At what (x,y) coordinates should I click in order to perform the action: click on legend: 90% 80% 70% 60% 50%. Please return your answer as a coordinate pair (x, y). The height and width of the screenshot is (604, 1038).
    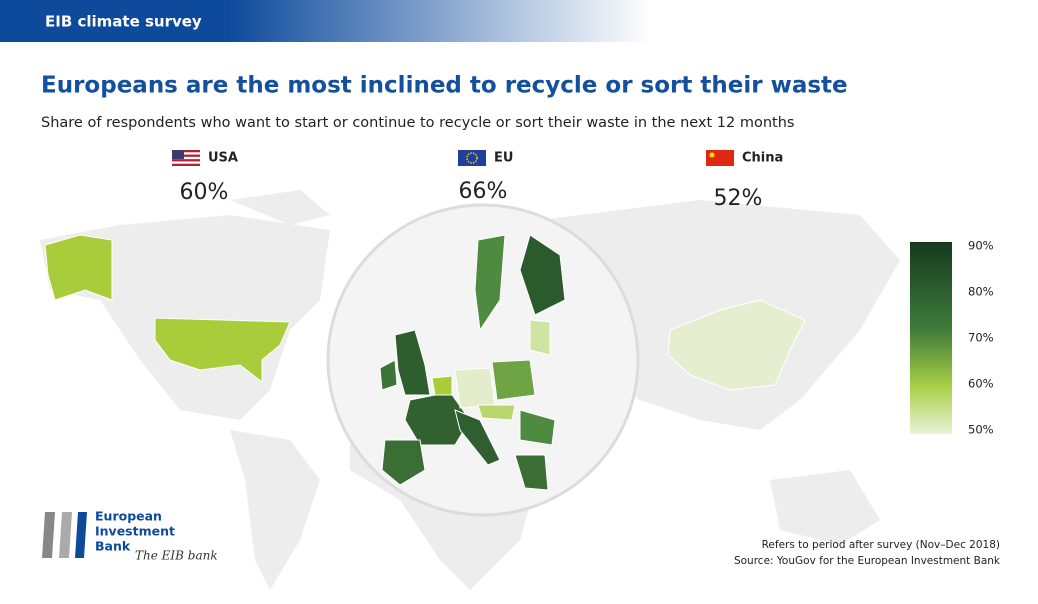
    Looking at the image, I should click on (981, 338).